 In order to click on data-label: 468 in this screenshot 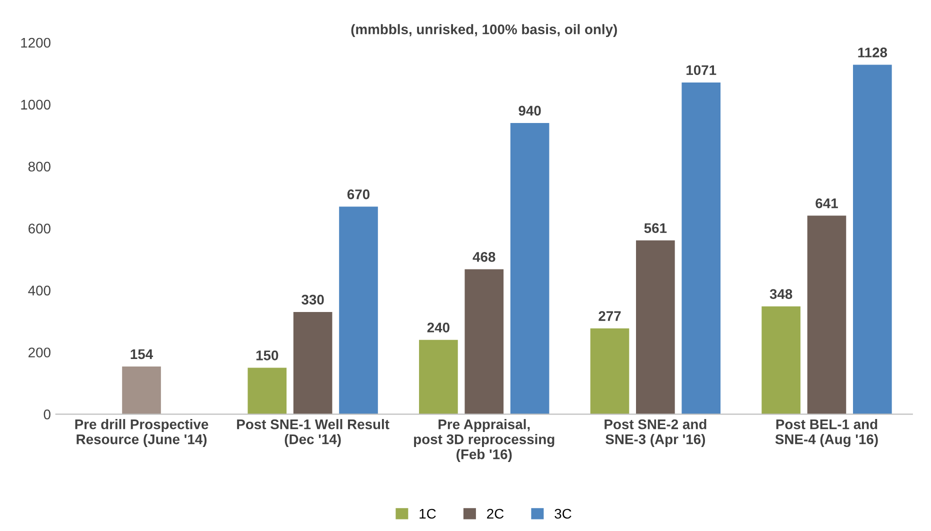, I will do `click(484, 257)`.